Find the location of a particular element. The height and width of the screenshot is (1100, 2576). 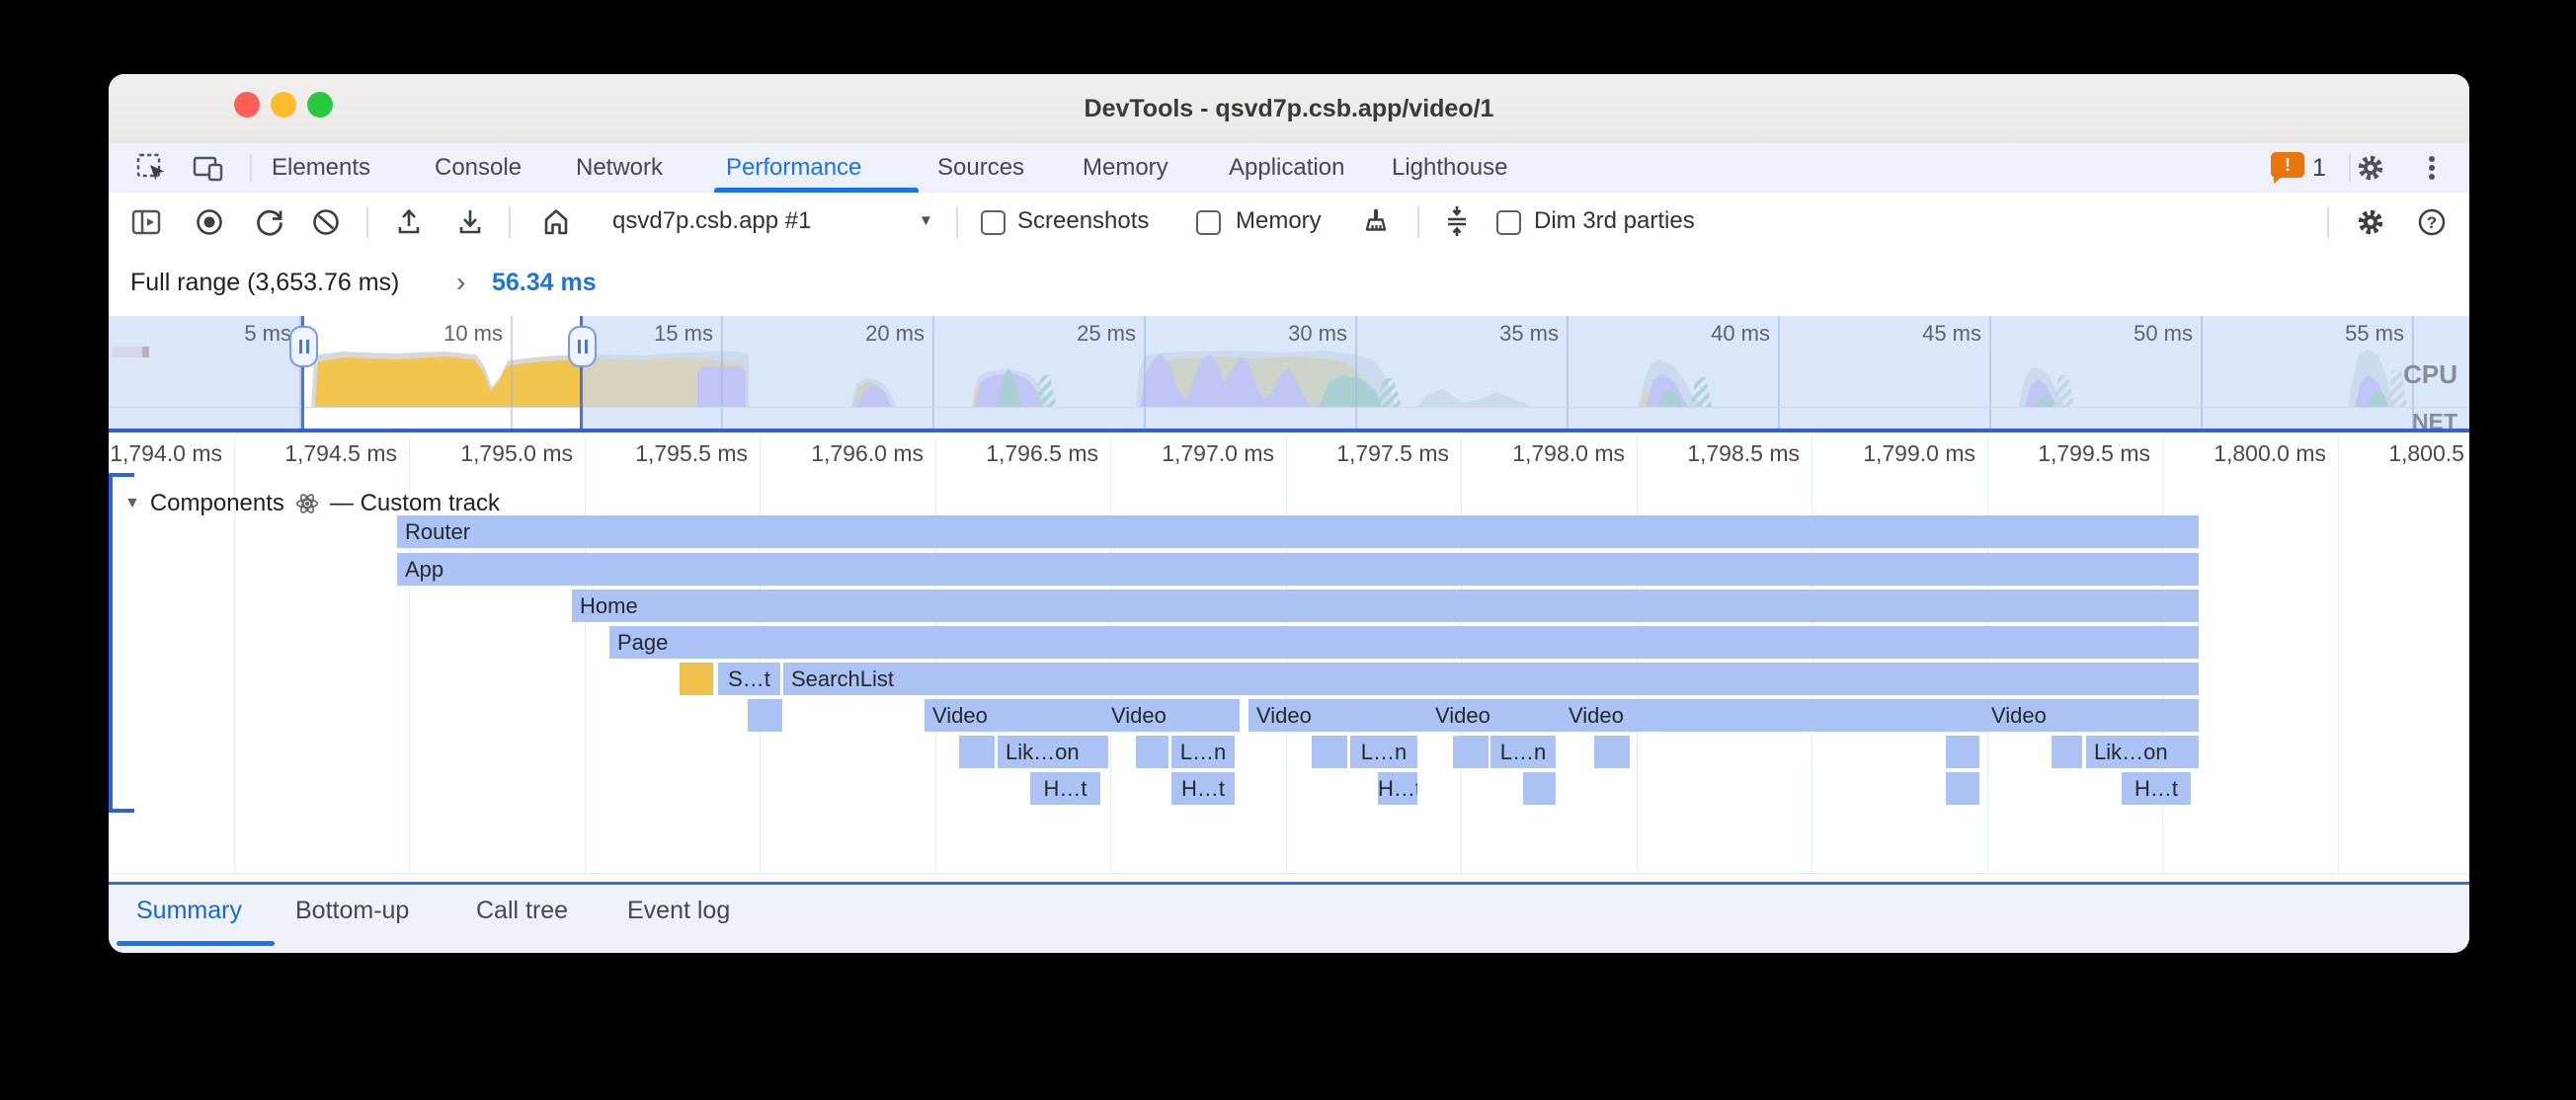

selection-right-handle is located at coordinates (582, 346).